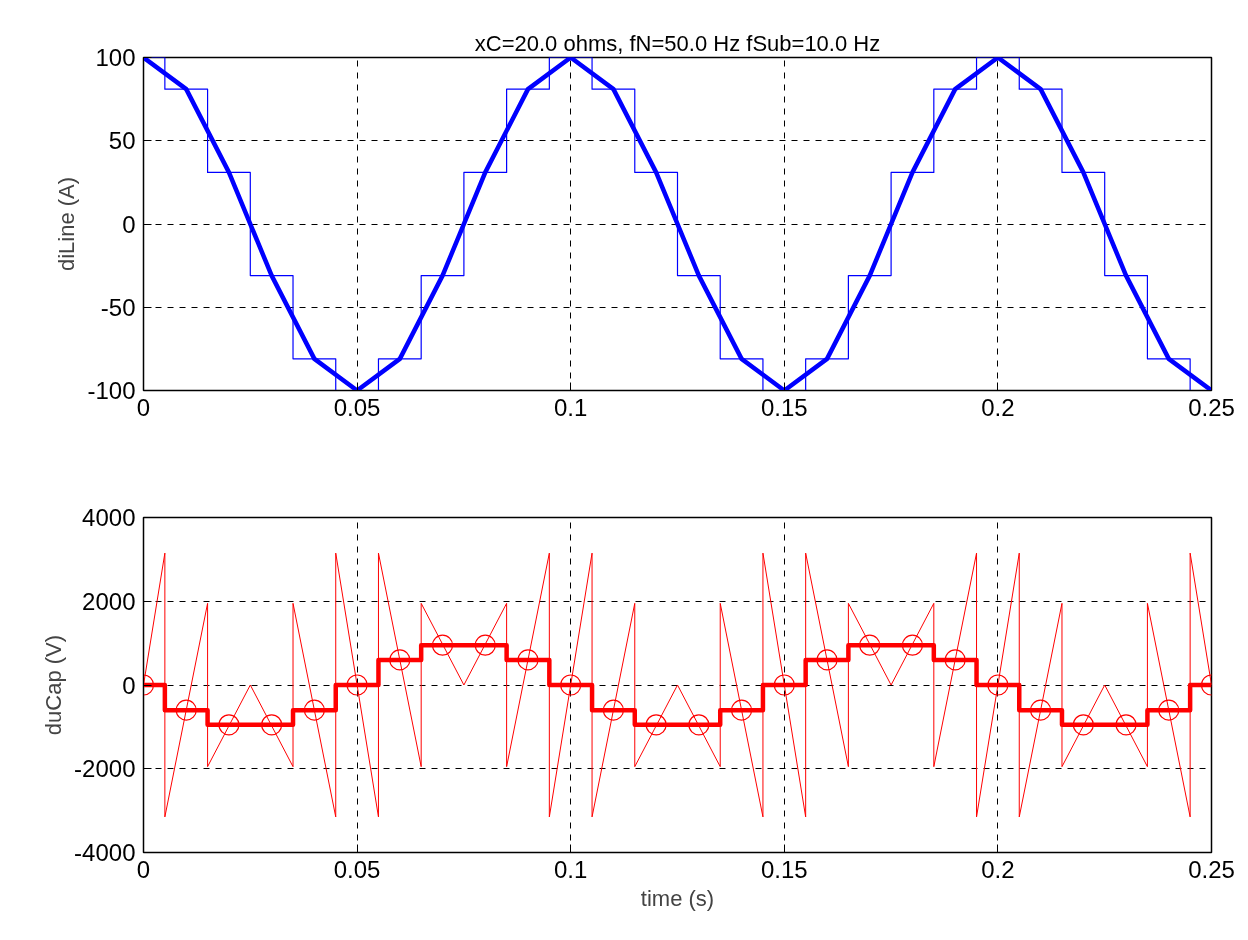 The width and height of the screenshot is (1248, 940). What do you see at coordinates (109, 601) in the screenshot?
I see `y-tick-label: 2000` at bounding box center [109, 601].